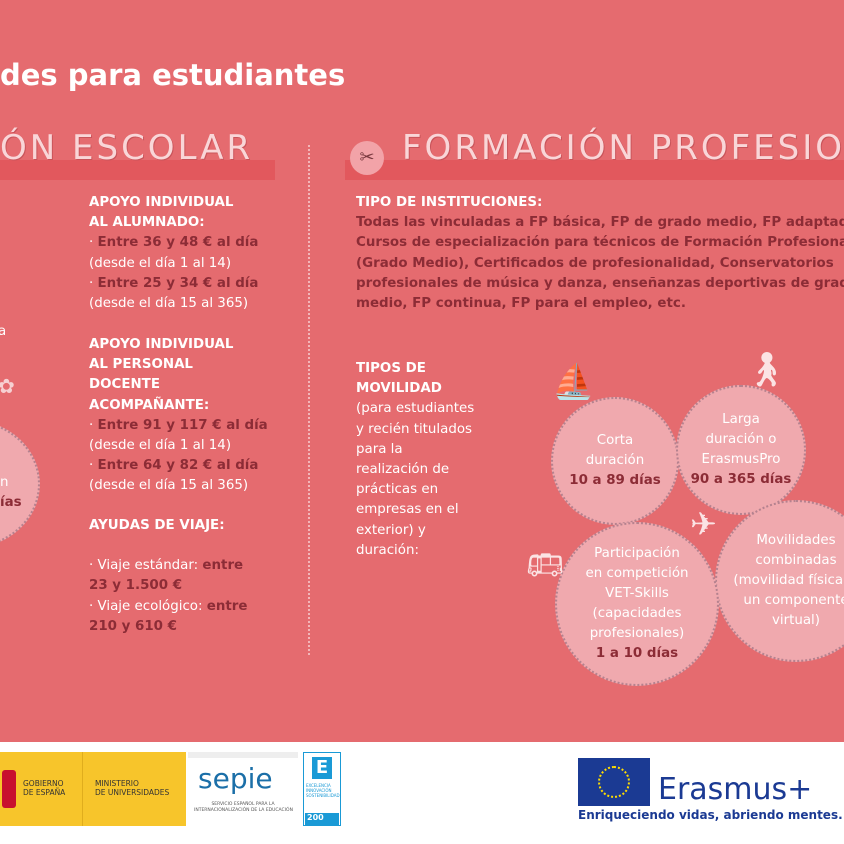 The height and width of the screenshot is (844, 844). Describe the element at coordinates (133, 626) in the screenshot. I see `amount: 210 y 610 €` at that location.